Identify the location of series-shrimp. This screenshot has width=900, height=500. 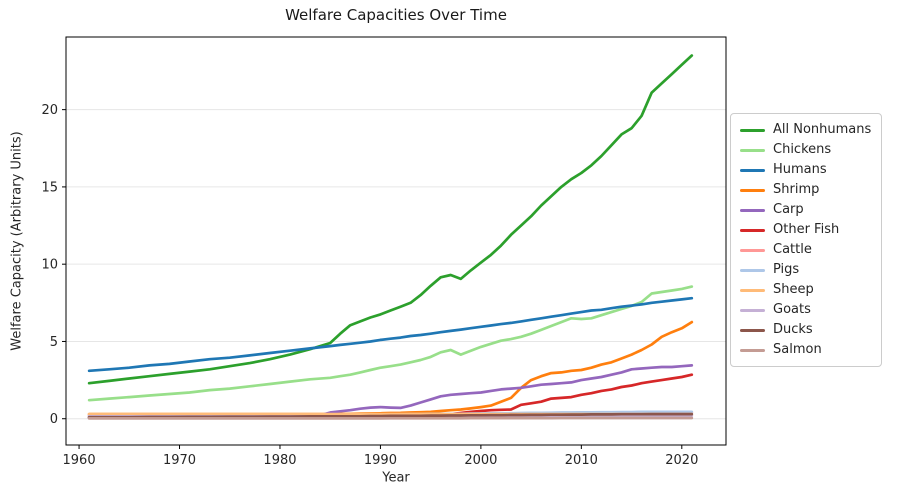
(390, 368).